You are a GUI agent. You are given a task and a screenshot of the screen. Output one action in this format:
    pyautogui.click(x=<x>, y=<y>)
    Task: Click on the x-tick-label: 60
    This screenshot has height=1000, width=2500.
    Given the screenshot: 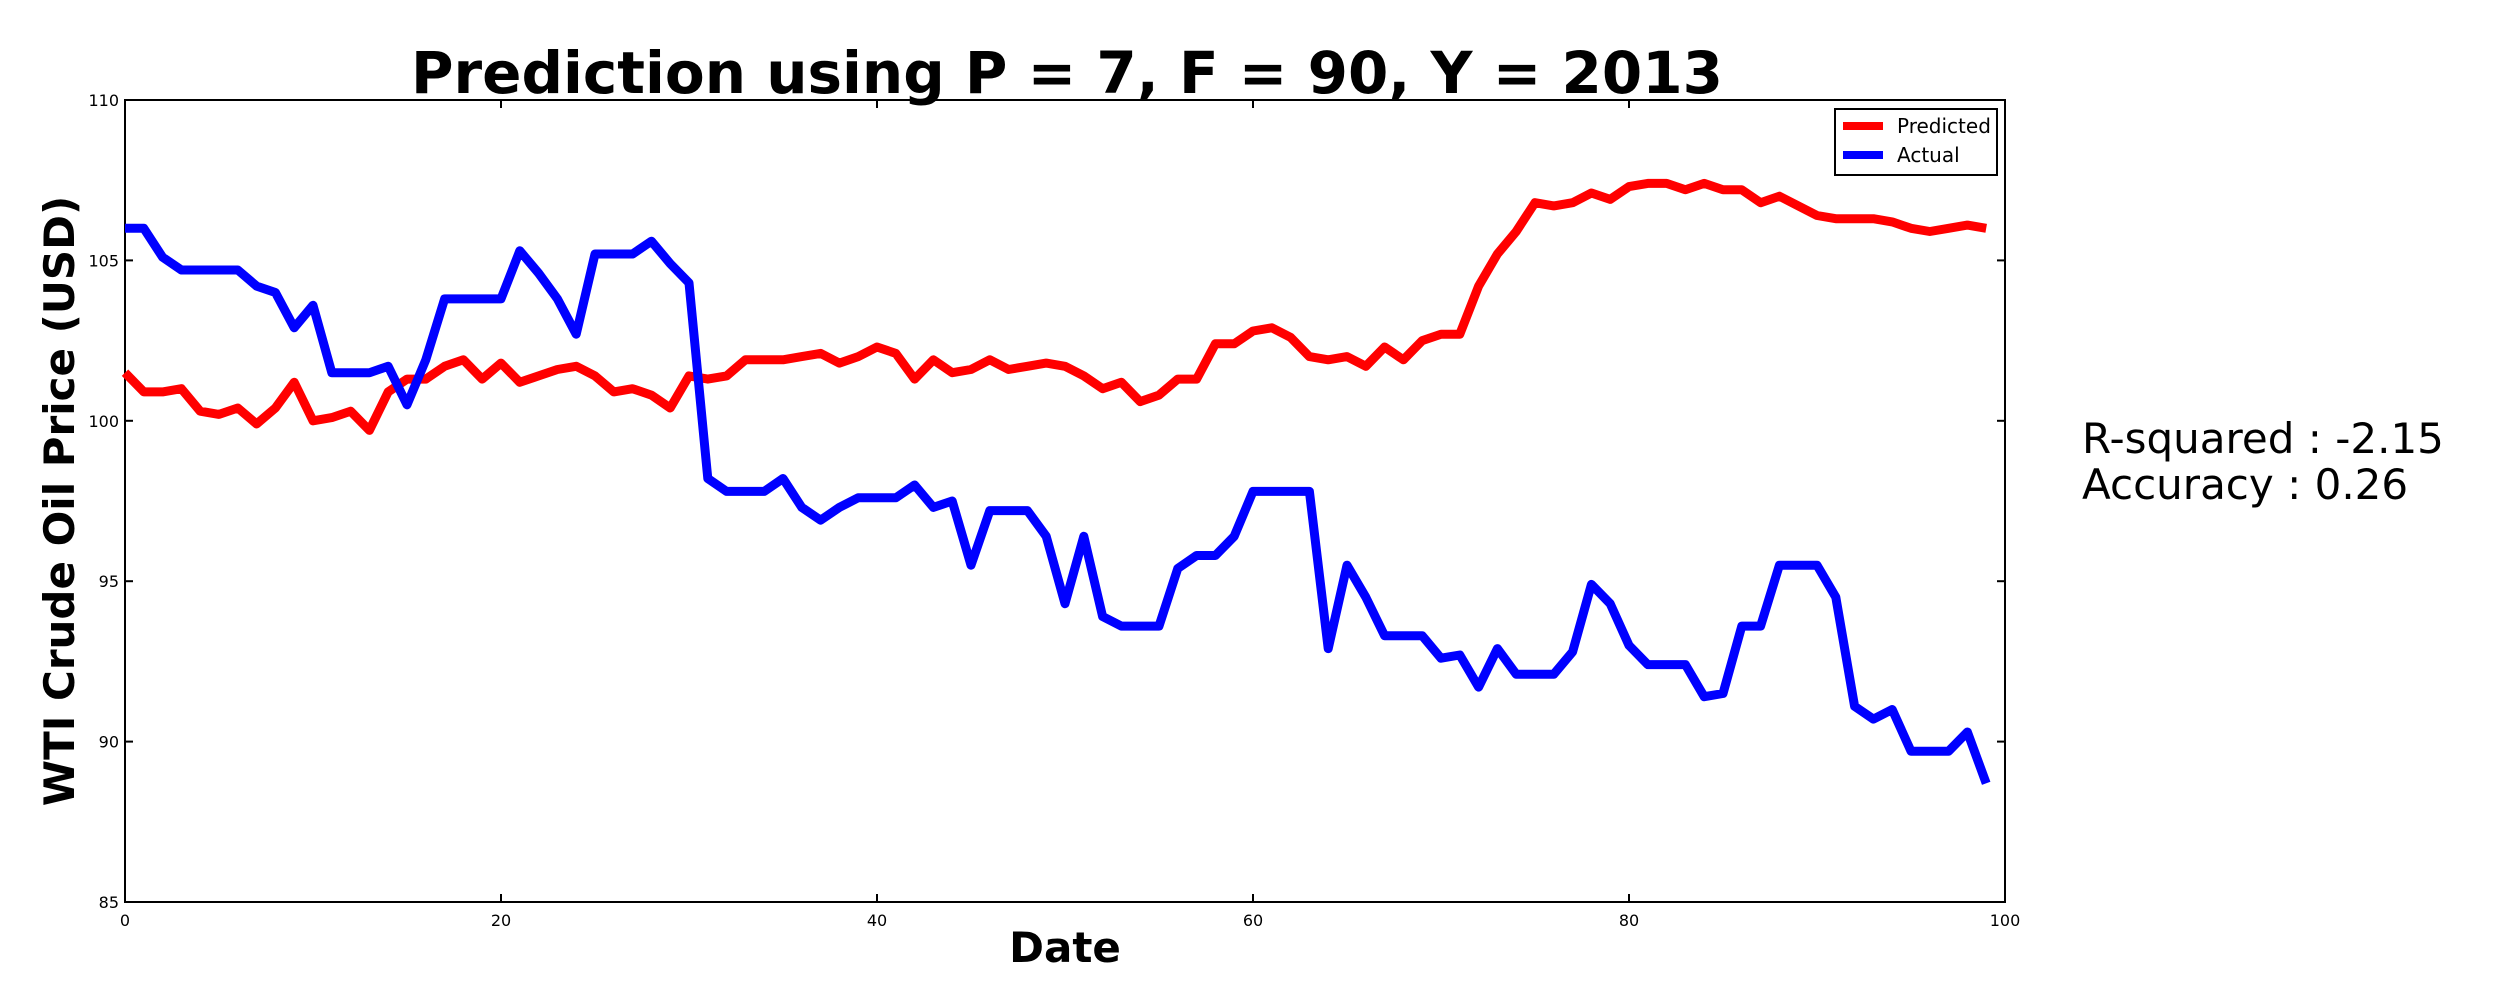 What is the action you would take?
    pyautogui.click(x=1253, y=920)
    